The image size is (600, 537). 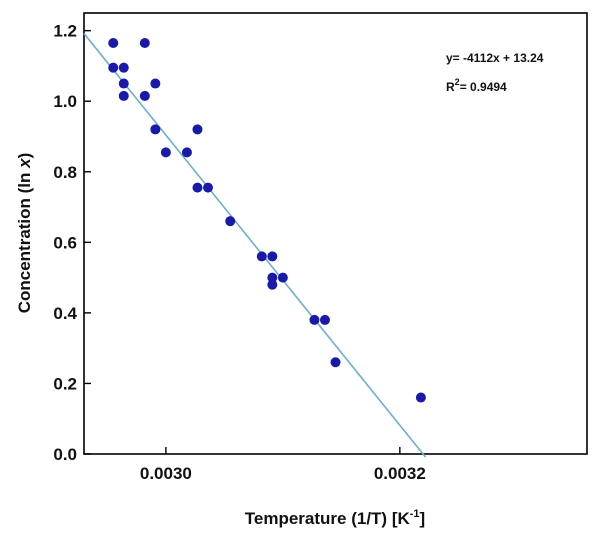 I want to click on y-axis-title-prefix: Concentration (ln, so click(x=24, y=240).